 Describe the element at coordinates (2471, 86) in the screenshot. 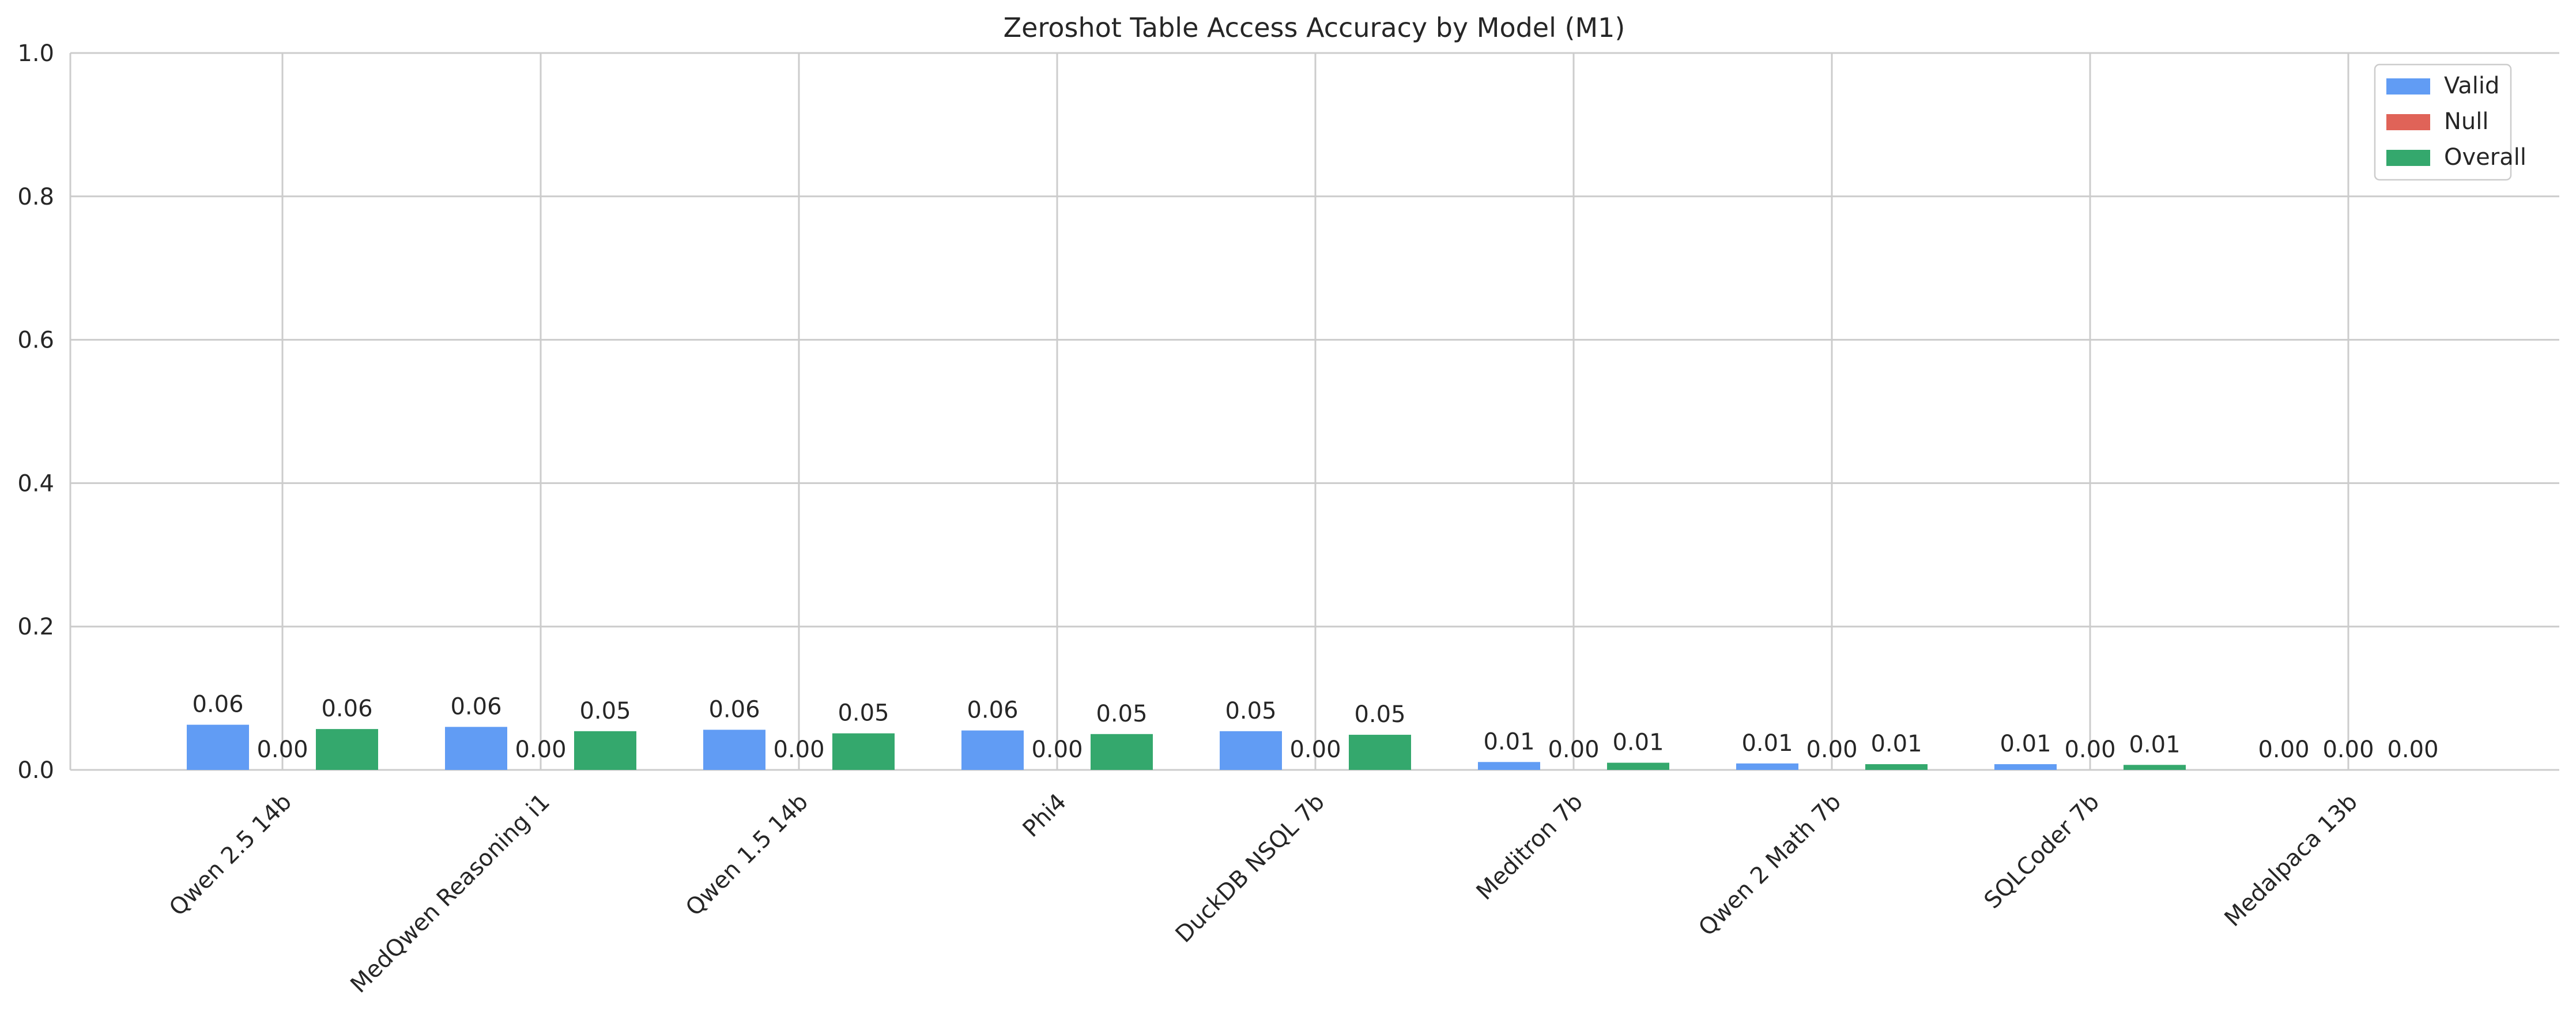

I see `legend-label-valid: Valid` at that location.